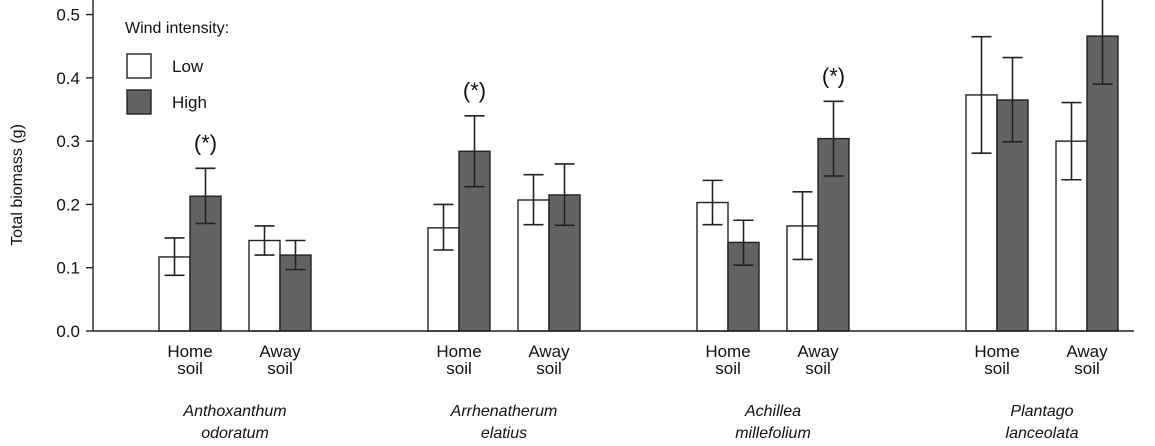  Describe the element at coordinates (188, 66) in the screenshot. I see `legend-label-low: Low` at that location.